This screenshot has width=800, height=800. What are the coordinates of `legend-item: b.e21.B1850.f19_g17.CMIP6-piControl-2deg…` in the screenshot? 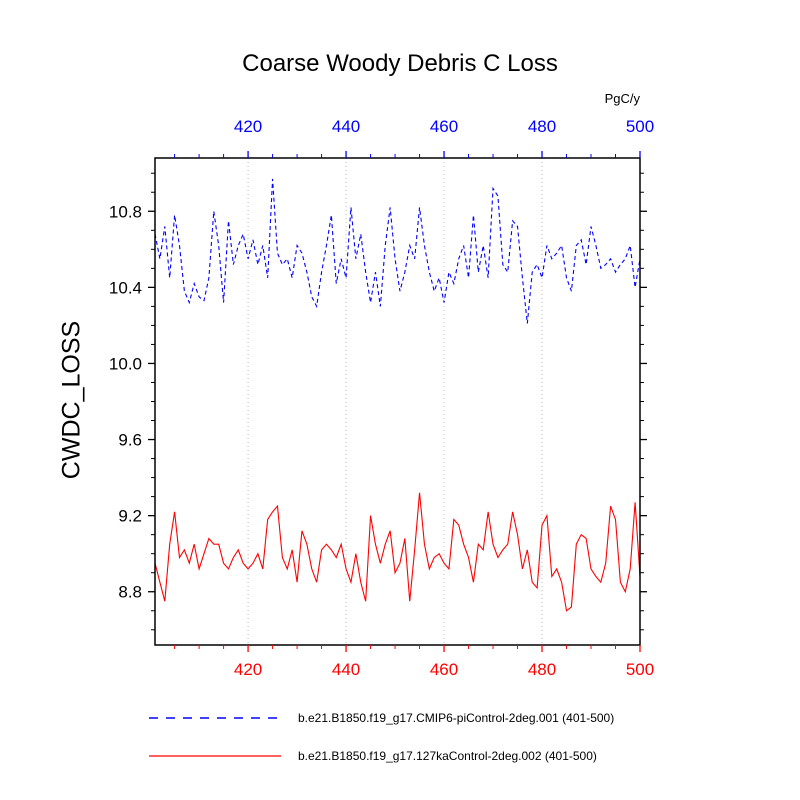 It's located at (381, 718).